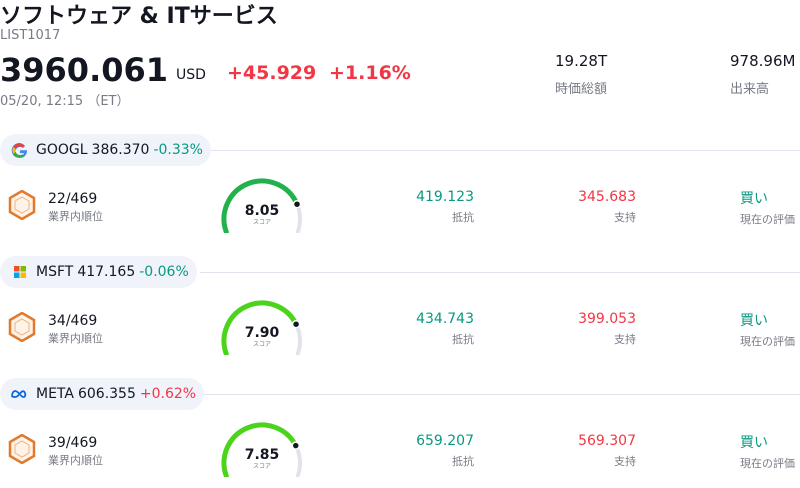 The width and height of the screenshot is (800, 488). Describe the element at coordinates (62, 150) in the screenshot. I see `ticker: GOOGL` at that location.